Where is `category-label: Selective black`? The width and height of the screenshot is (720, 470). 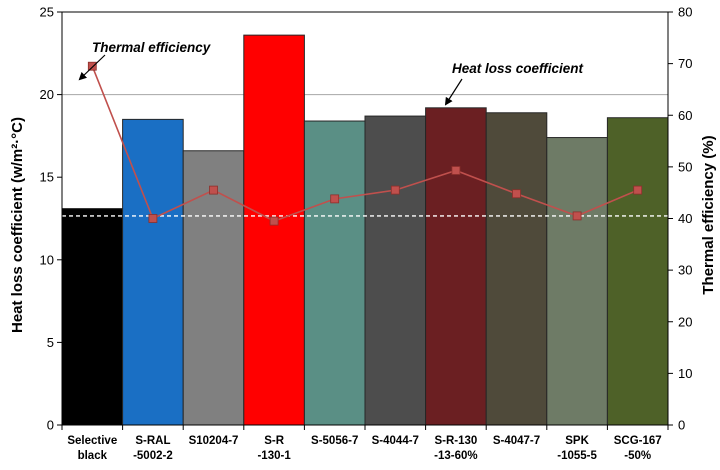 category-label: Selective black is located at coordinates (92, 448).